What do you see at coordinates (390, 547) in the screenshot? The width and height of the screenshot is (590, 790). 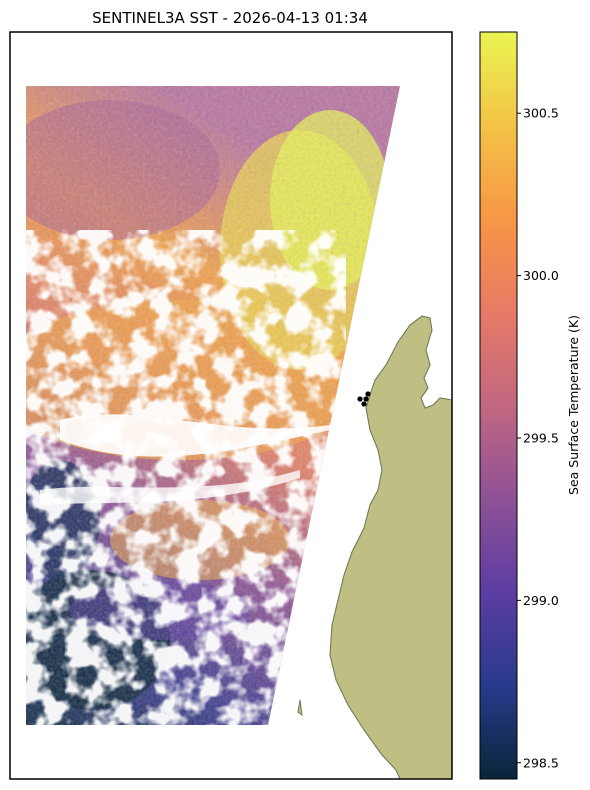 I see `land-mass` at bounding box center [390, 547].